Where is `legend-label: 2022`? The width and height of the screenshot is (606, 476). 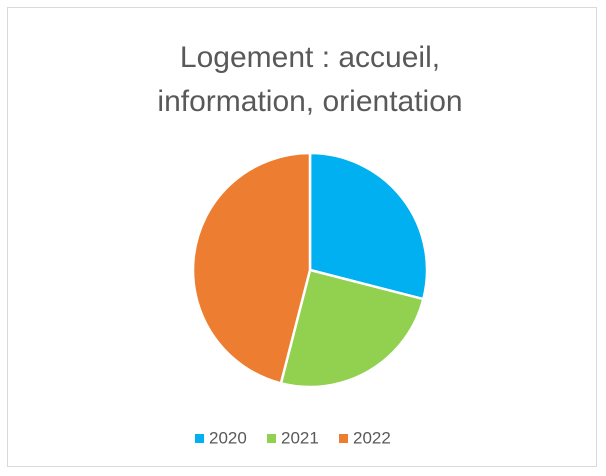 legend-label: 2022 is located at coordinates (372, 437).